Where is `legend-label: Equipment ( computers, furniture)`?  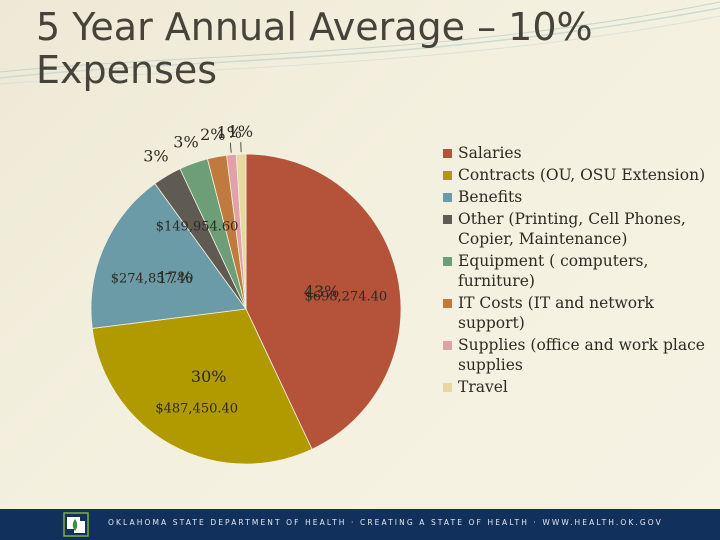
legend-label: Equipment ( computers, furniture) is located at coordinates (553, 271).